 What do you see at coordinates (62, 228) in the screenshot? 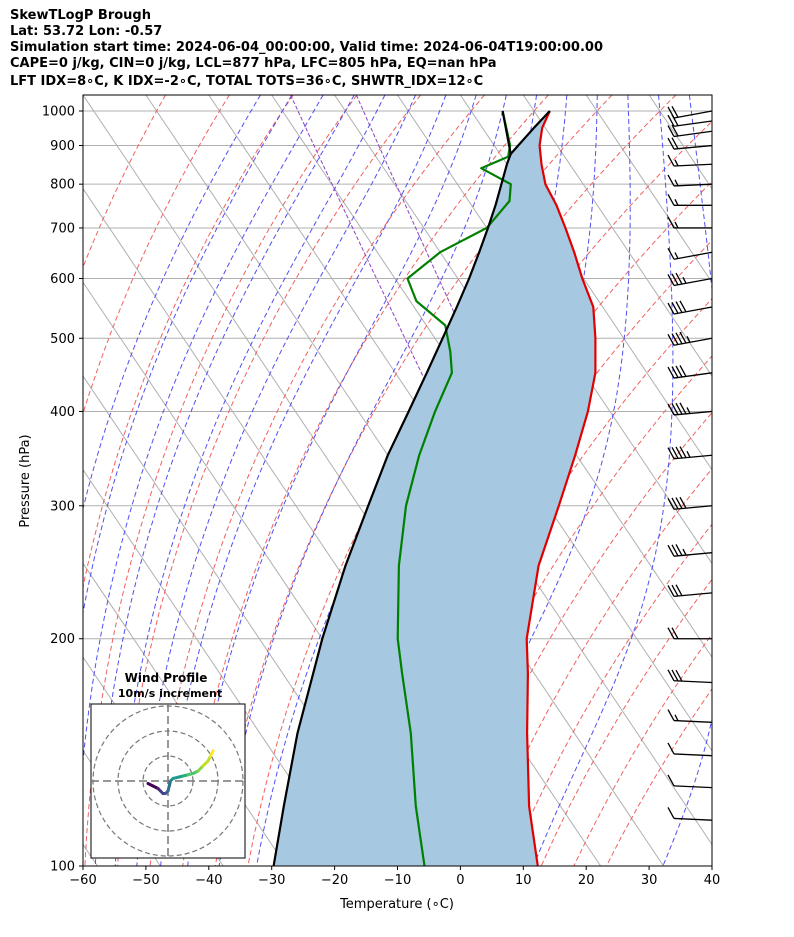
I see `y-tick-label: 700` at bounding box center [62, 228].